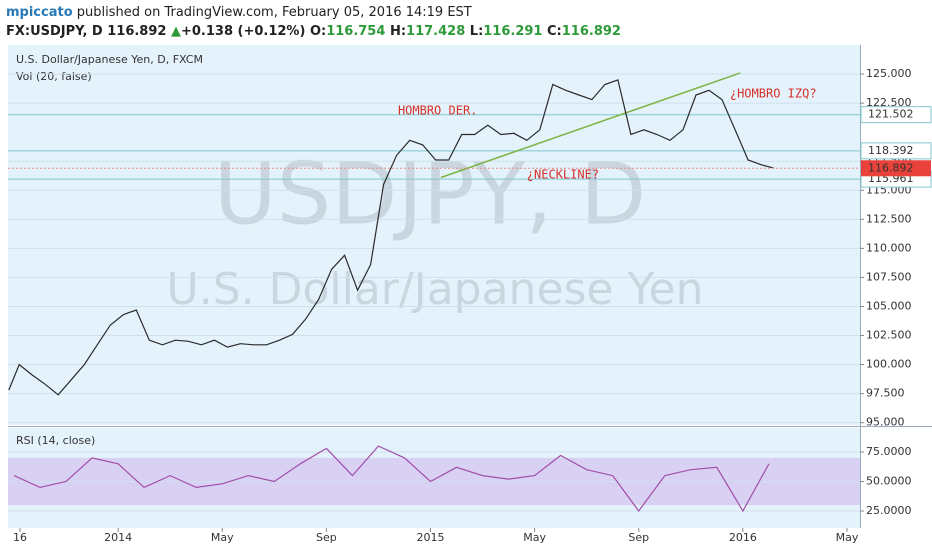 This screenshot has width=932, height=550. Describe the element at coordinates (243, 31) in the screenshot. I see `change: +0.138 (+0.12%)` at that location.